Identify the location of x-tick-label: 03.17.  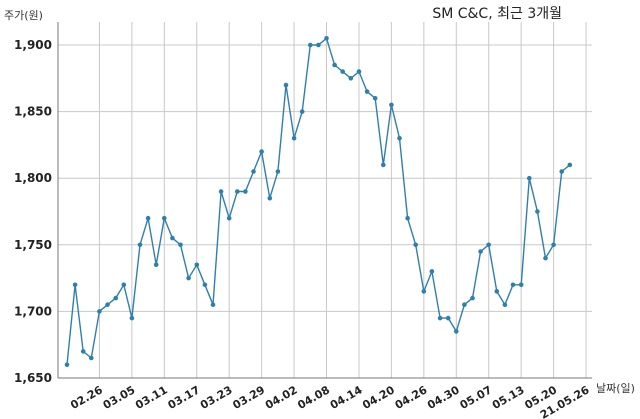
(184, 397).